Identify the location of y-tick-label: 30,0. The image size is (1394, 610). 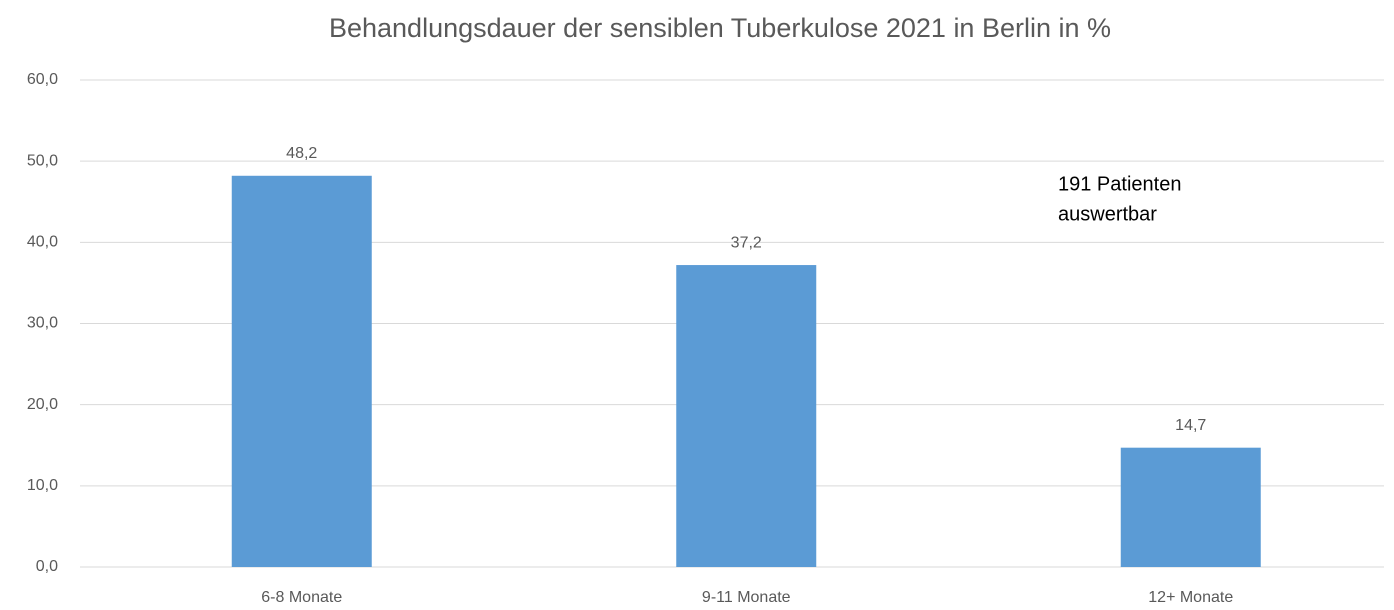
(42, 323).